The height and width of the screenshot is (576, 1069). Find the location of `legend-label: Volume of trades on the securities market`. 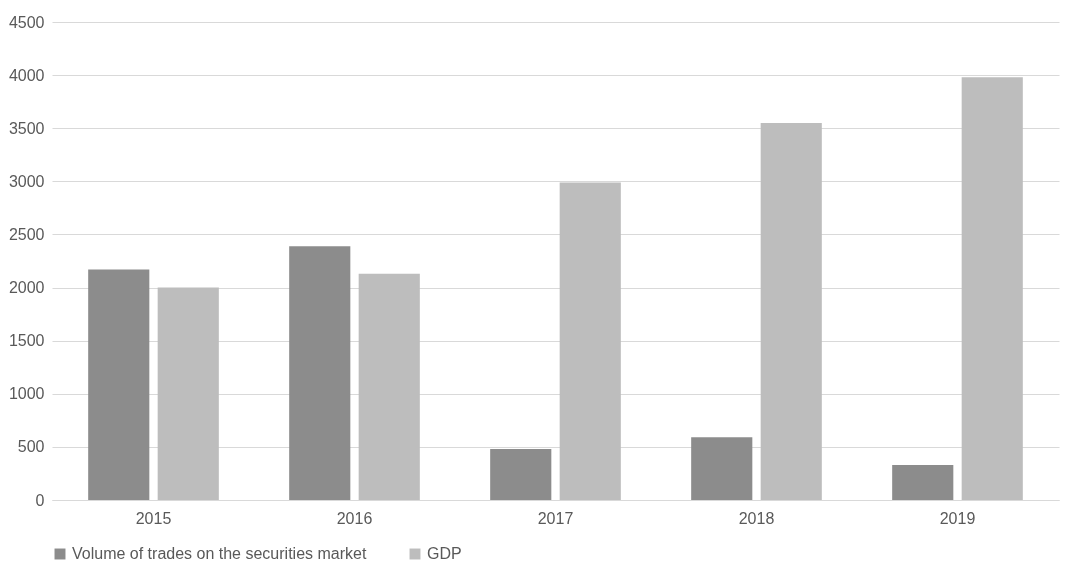

legend-label: Volume of trades on the securities market is located at coordinates (219, 553).